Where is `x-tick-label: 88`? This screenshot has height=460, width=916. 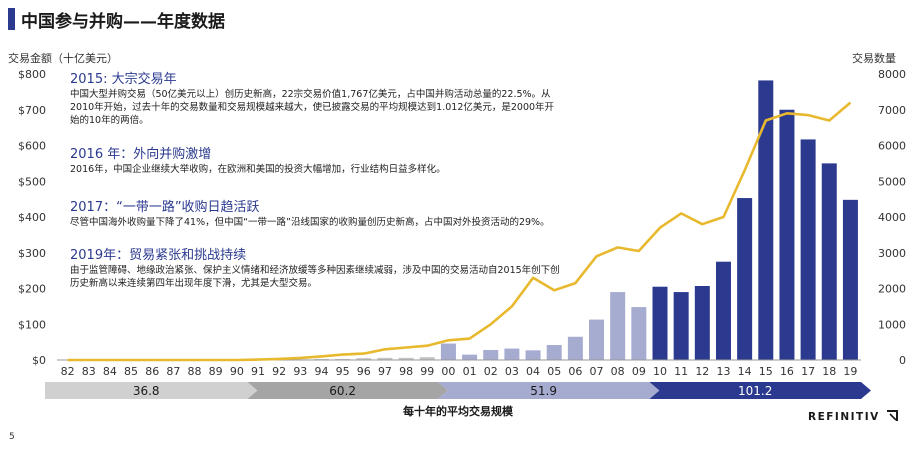
x-tick-label: 88 is located at coordinates (195, 371).